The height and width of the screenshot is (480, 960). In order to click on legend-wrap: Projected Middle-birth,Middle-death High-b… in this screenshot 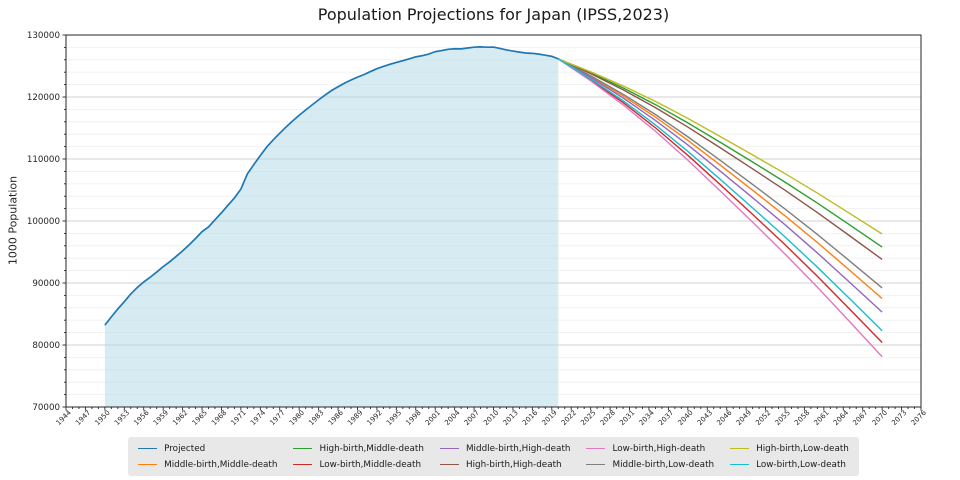, I will do `click(493, 456)`.